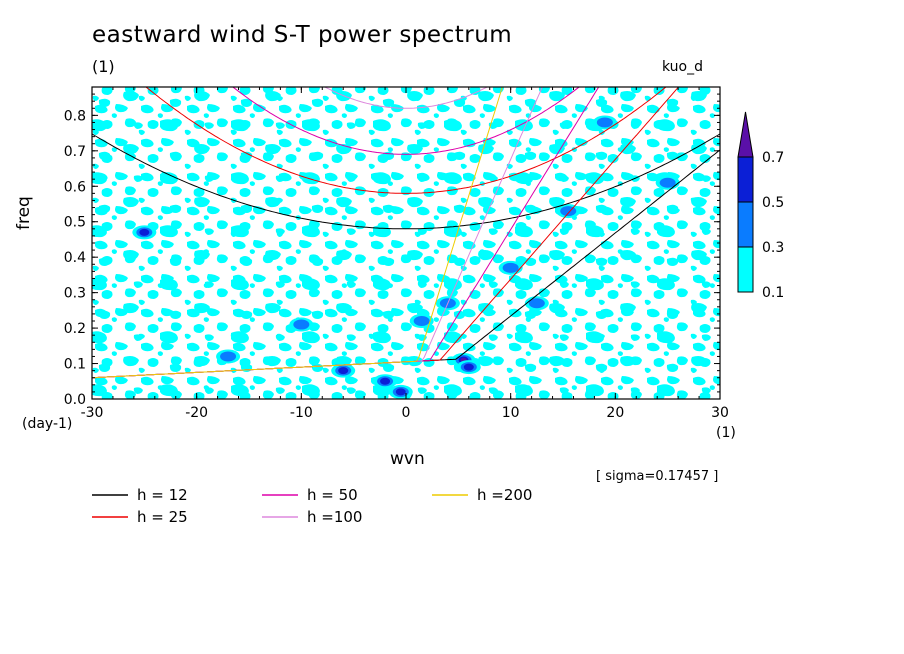  What do you see at coordinates (75, 294) in the screenshot?
I see `y-tick-label: 0.3` at bounding box center [75, 294].